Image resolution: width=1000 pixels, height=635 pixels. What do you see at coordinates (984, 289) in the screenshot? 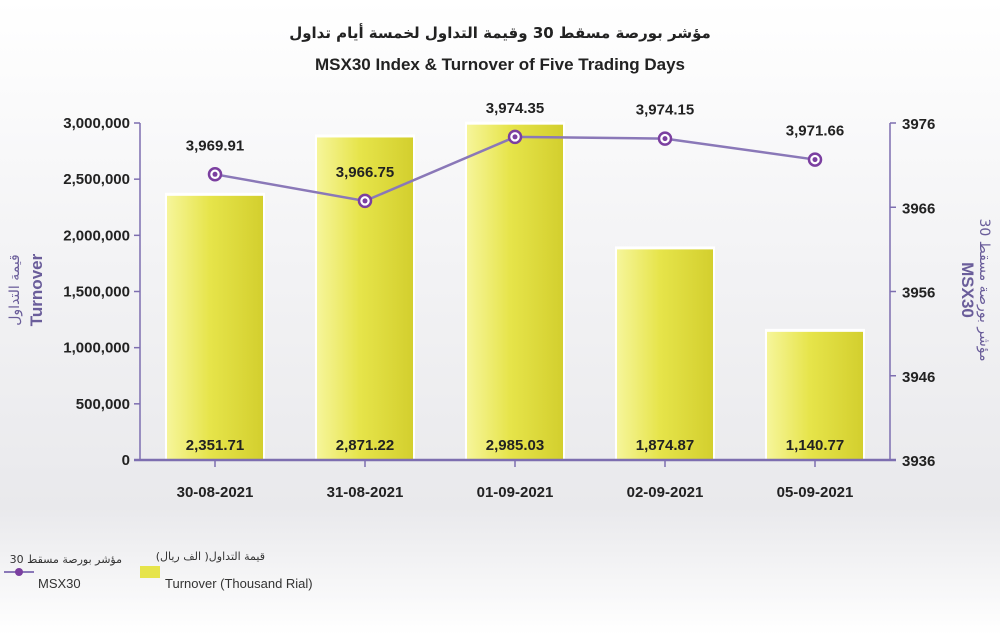
I see `right-axis-title-arabic: مؤشر بورصة مسقط 30` at bounding box center [984, 289].